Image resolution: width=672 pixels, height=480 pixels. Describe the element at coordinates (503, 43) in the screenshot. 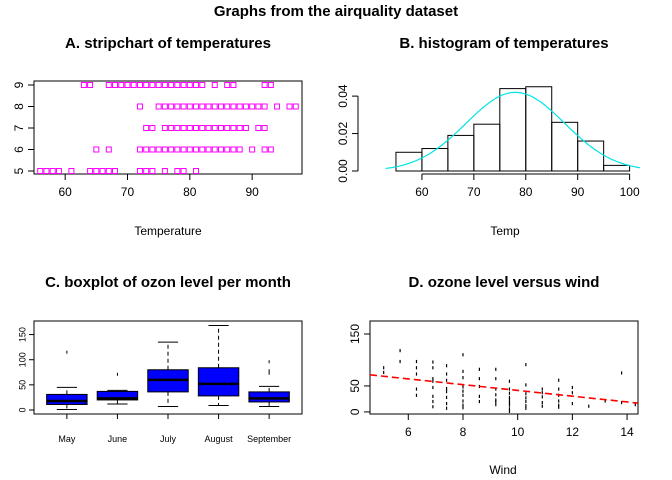

I see `histogram-title: B. histogram of temperatures` at that location.